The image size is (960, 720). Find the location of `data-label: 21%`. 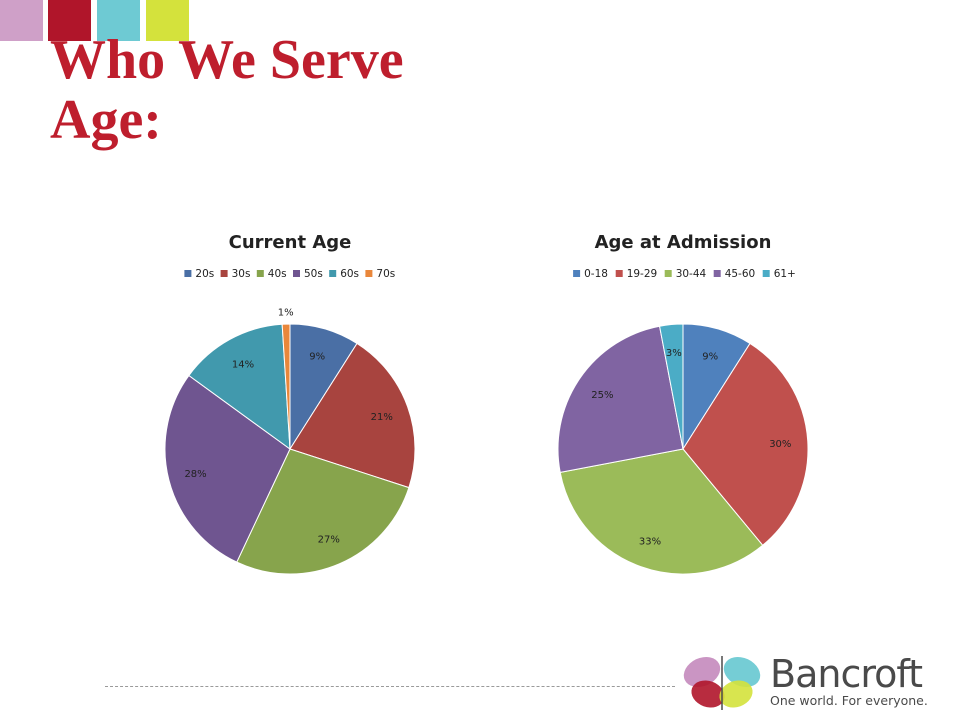

data-label: 21% is located at coordinates (382, 417).